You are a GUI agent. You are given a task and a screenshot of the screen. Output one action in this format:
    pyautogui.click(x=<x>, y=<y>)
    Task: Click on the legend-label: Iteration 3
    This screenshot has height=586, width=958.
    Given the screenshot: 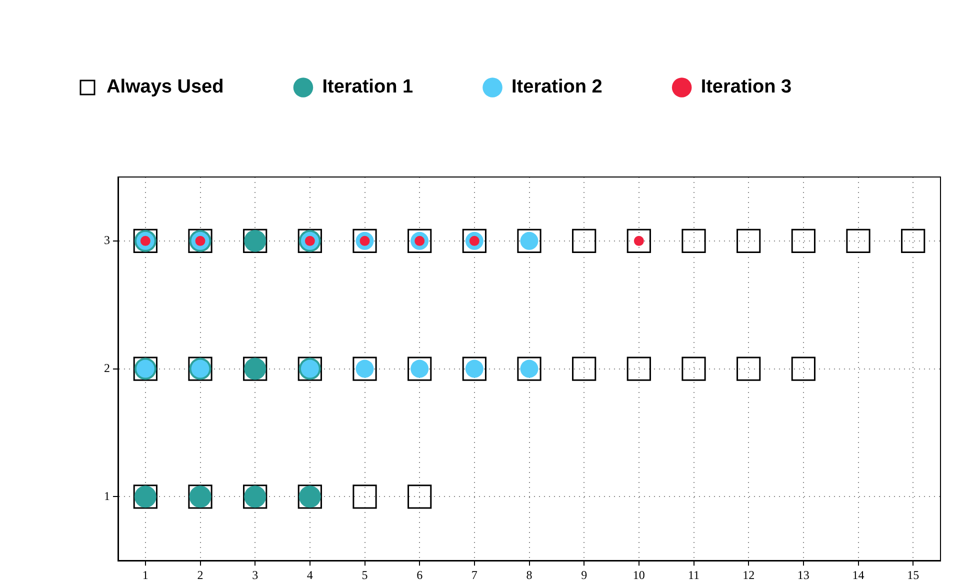 What is the action you would take?
    pyautogui.click(x=746, y=87)
    